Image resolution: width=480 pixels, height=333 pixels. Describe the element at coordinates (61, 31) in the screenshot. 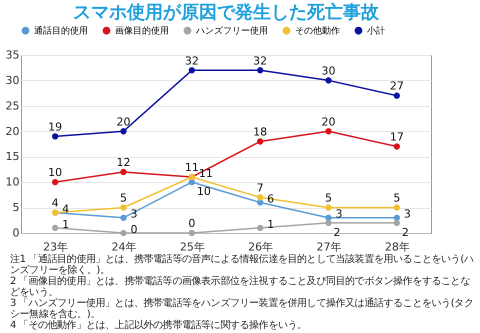

I see `legend-label: 通話目的使用` at that location.